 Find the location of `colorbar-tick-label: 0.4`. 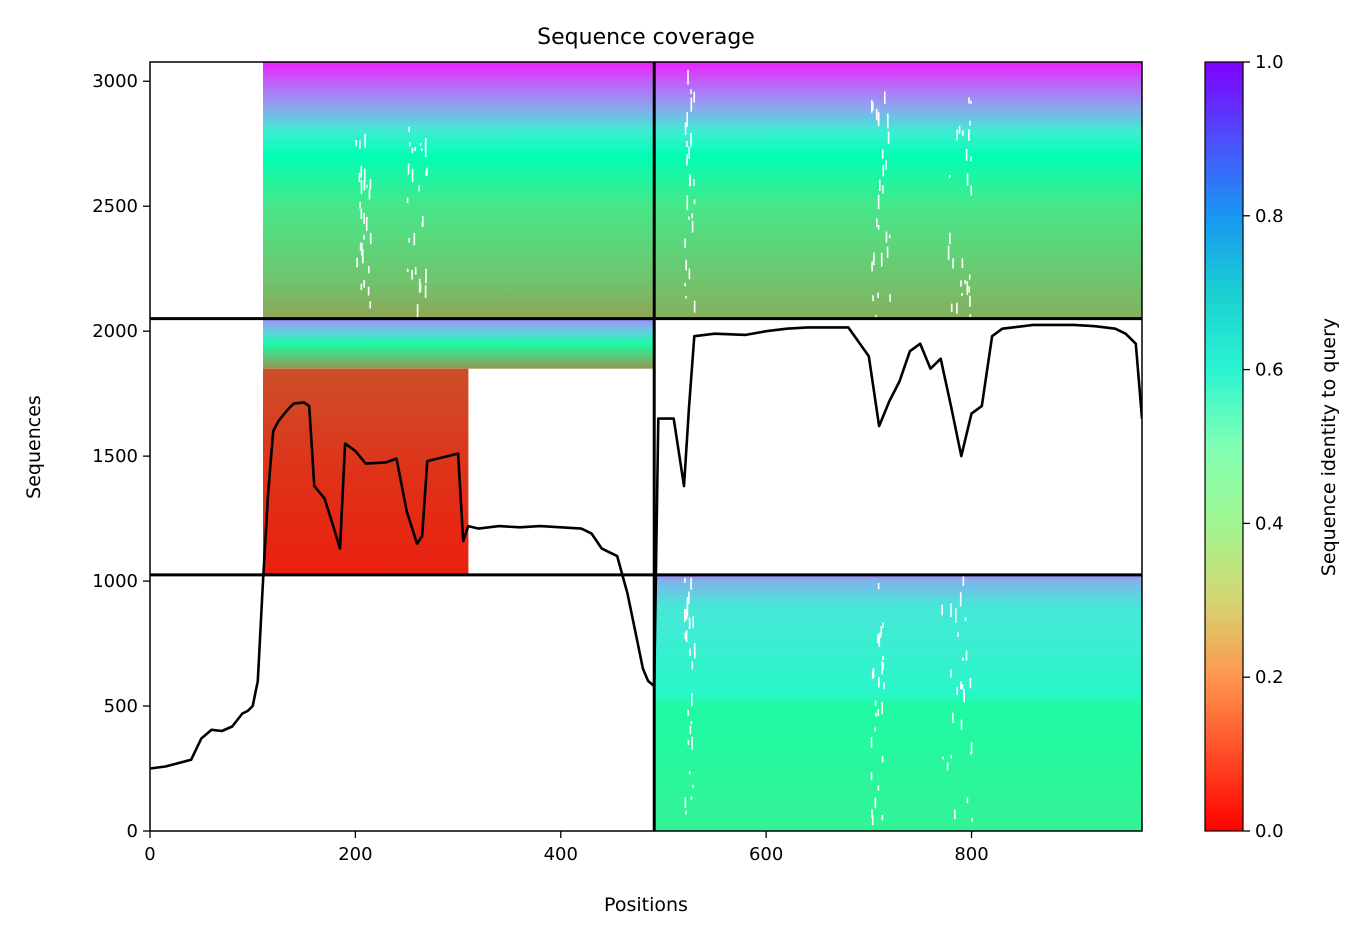

colorbar-tick-label: 0.4 is located at coordinates (1269, 523).